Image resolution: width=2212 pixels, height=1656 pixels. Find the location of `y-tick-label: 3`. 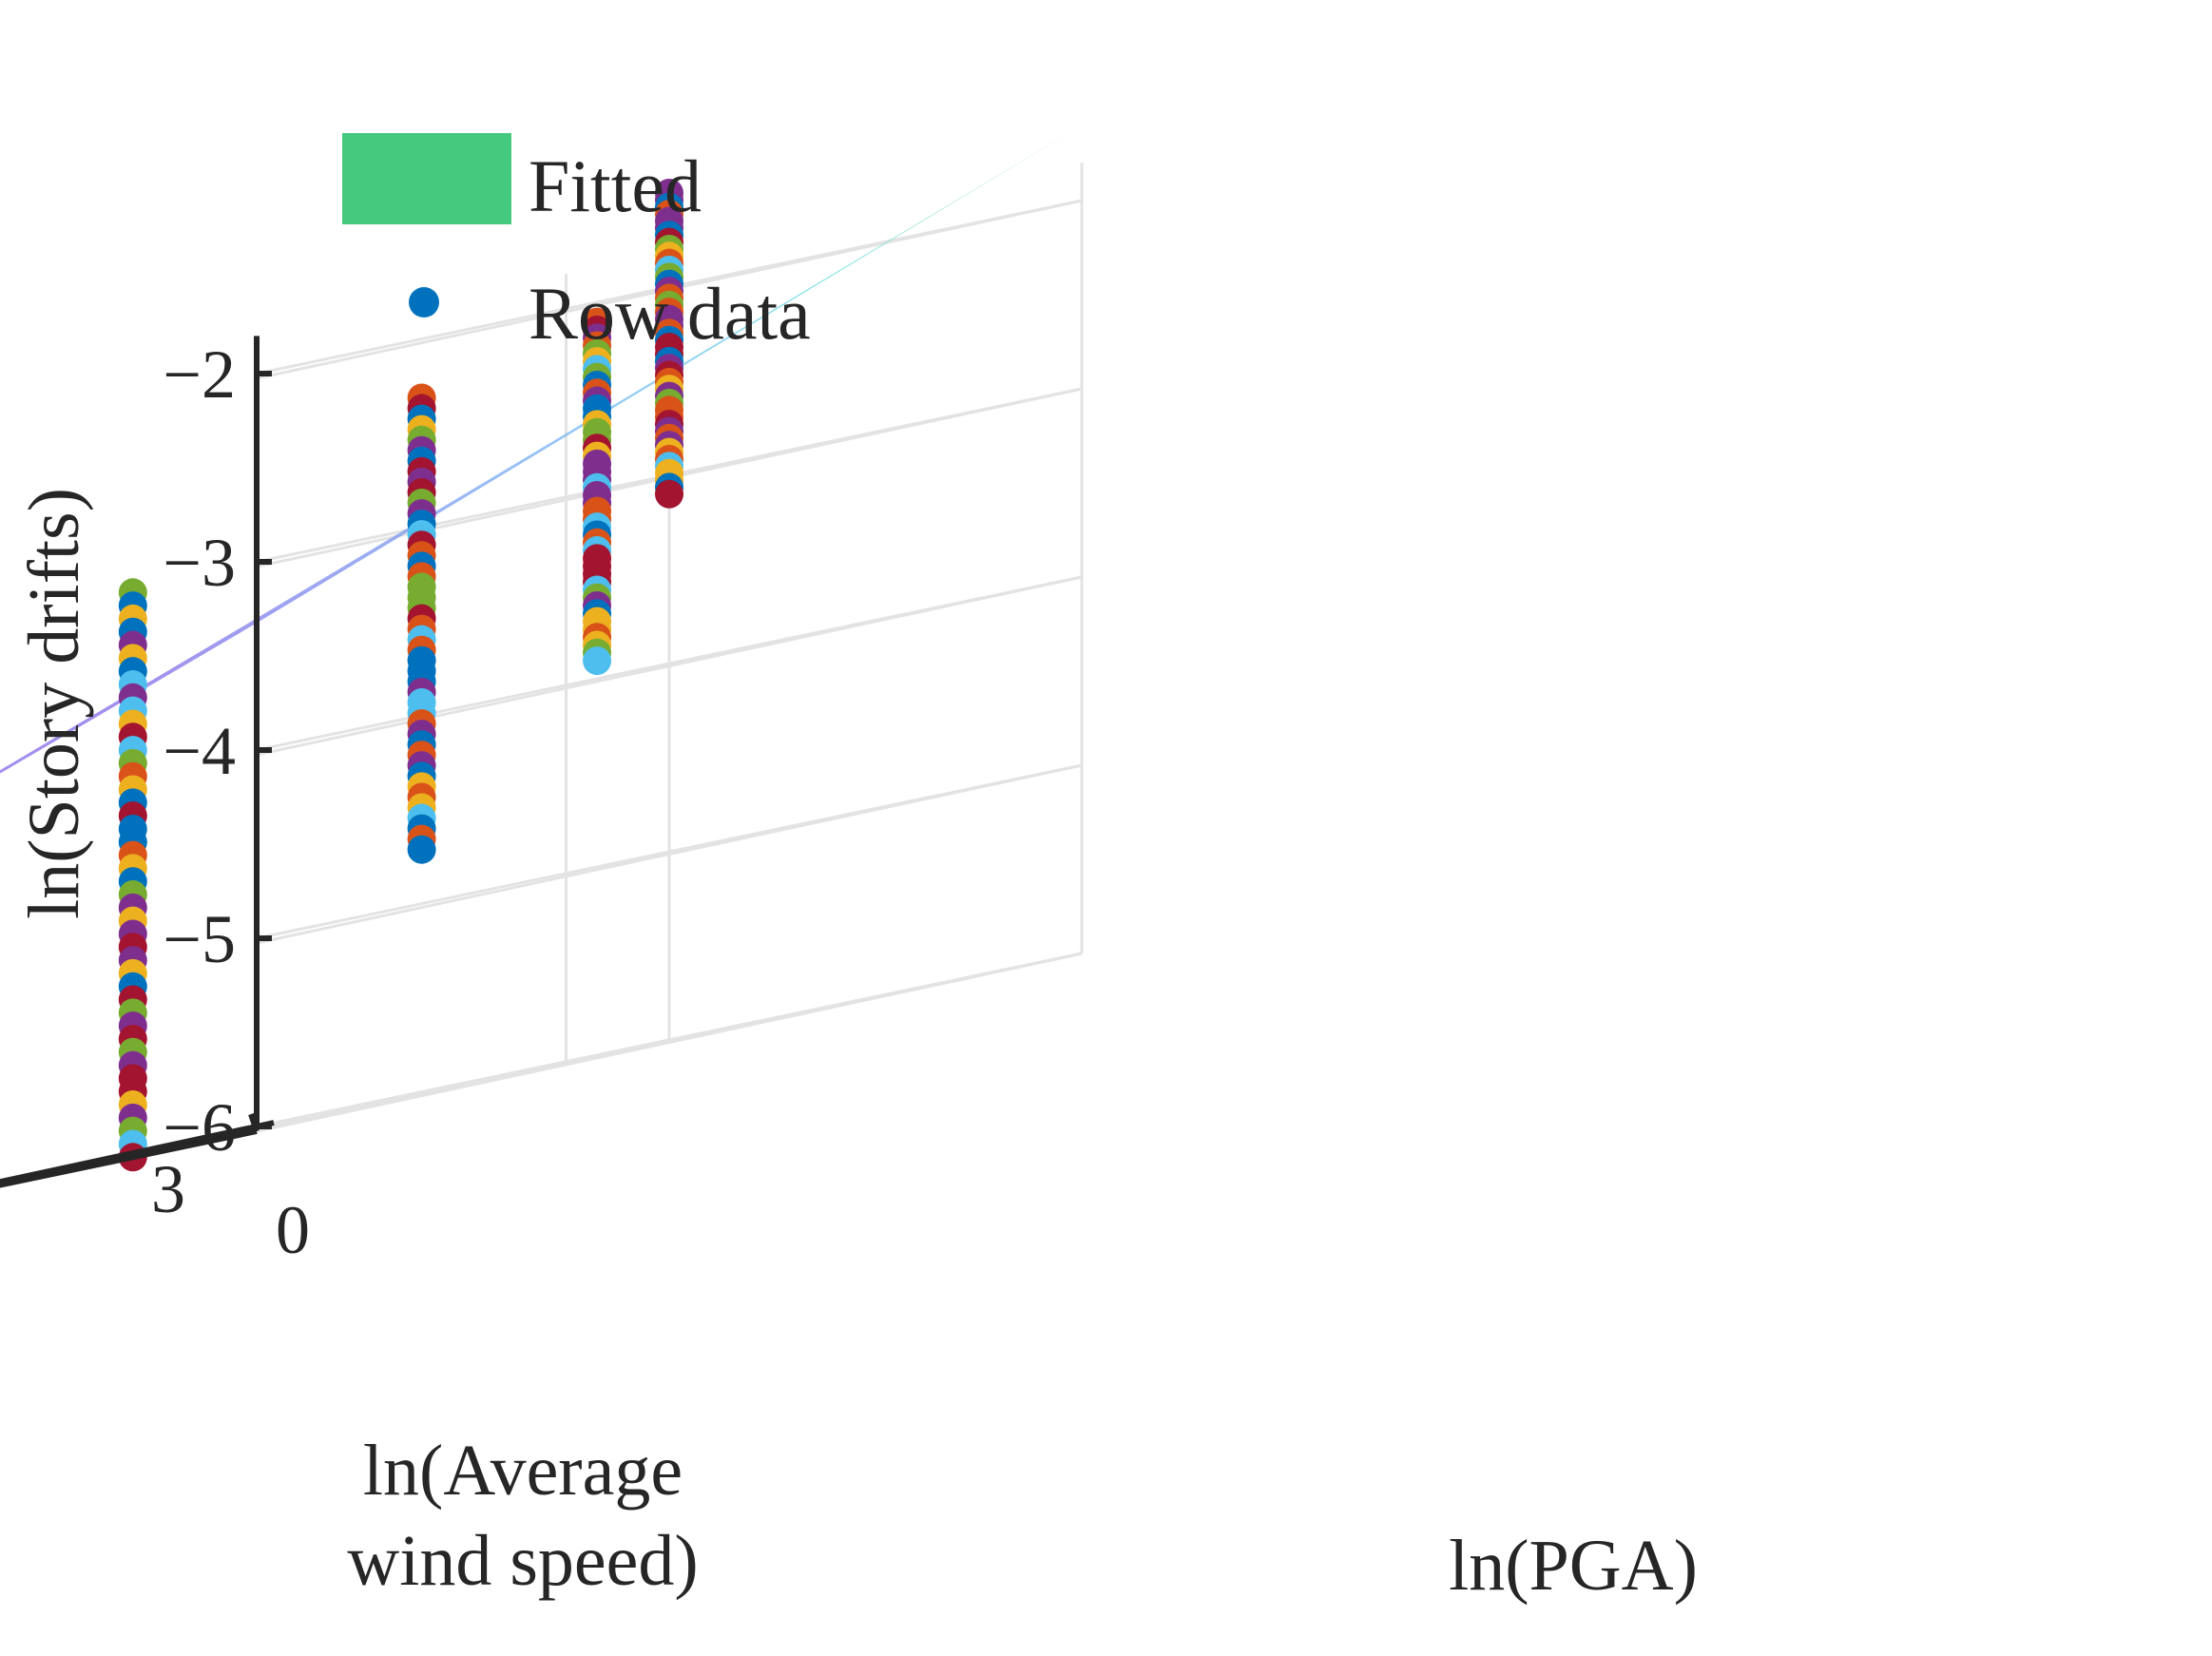

y-tick-label: 3 is located at coordinates (168, 1189).